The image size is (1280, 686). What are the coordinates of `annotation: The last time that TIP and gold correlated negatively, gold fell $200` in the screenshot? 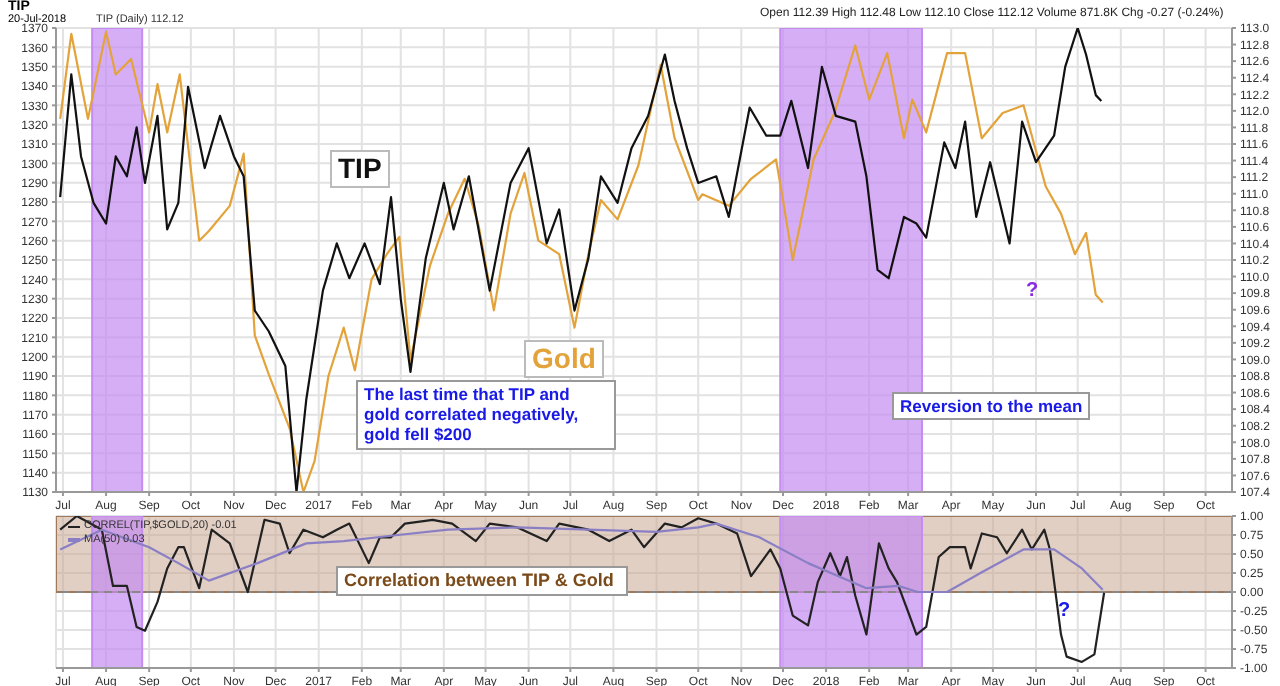 It's located at (486, 415).